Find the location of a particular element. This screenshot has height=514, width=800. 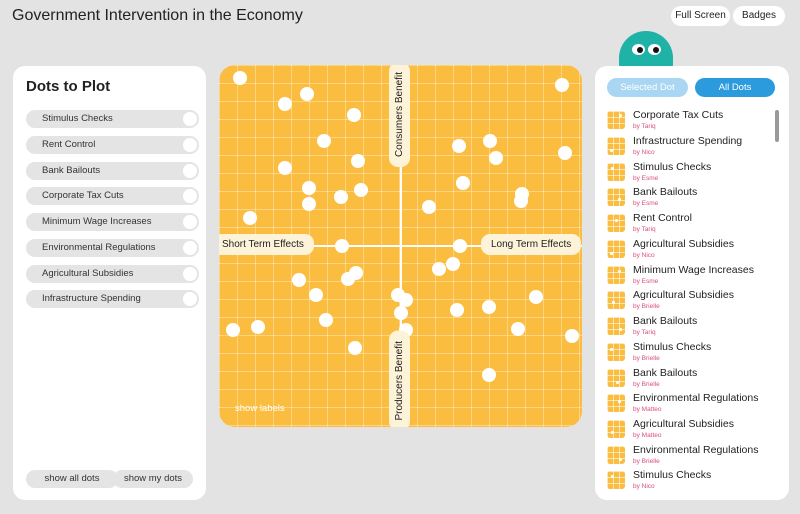

list-item-name: Rent Control is located at coordinates (662, 218).